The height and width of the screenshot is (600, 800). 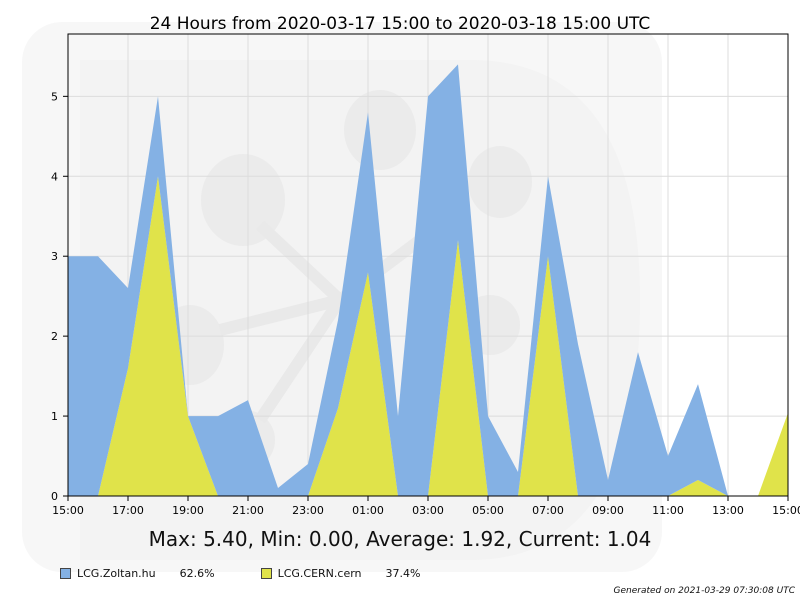 I want to click on legend-item-zoltan: LCG.Zoltan.hu 62.6%, so click(x=137, y=573).